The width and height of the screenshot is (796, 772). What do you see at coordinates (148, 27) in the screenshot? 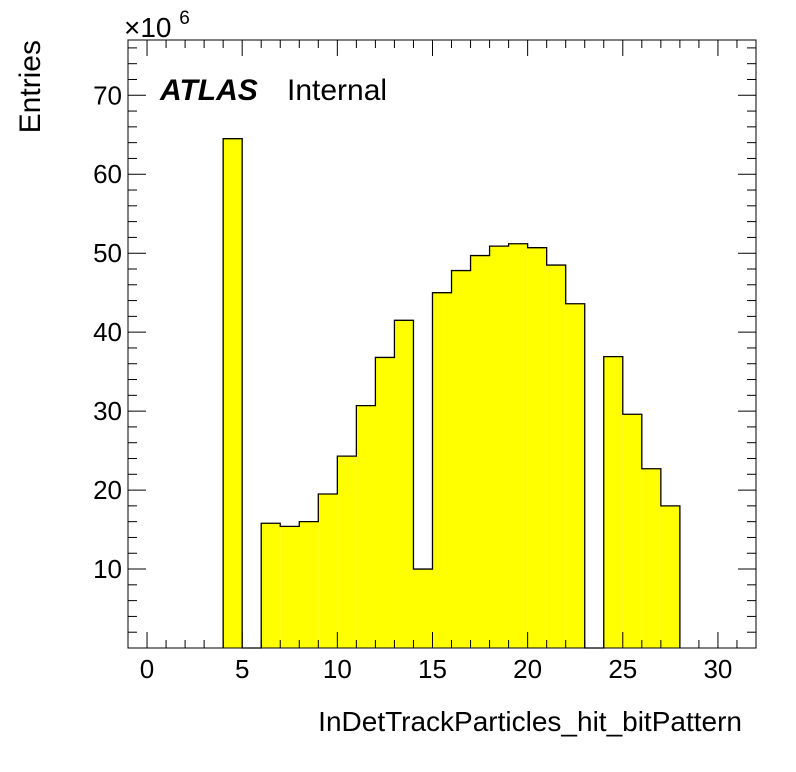
I see `multiplier-base: ×10` at bounding box center [148, 27].